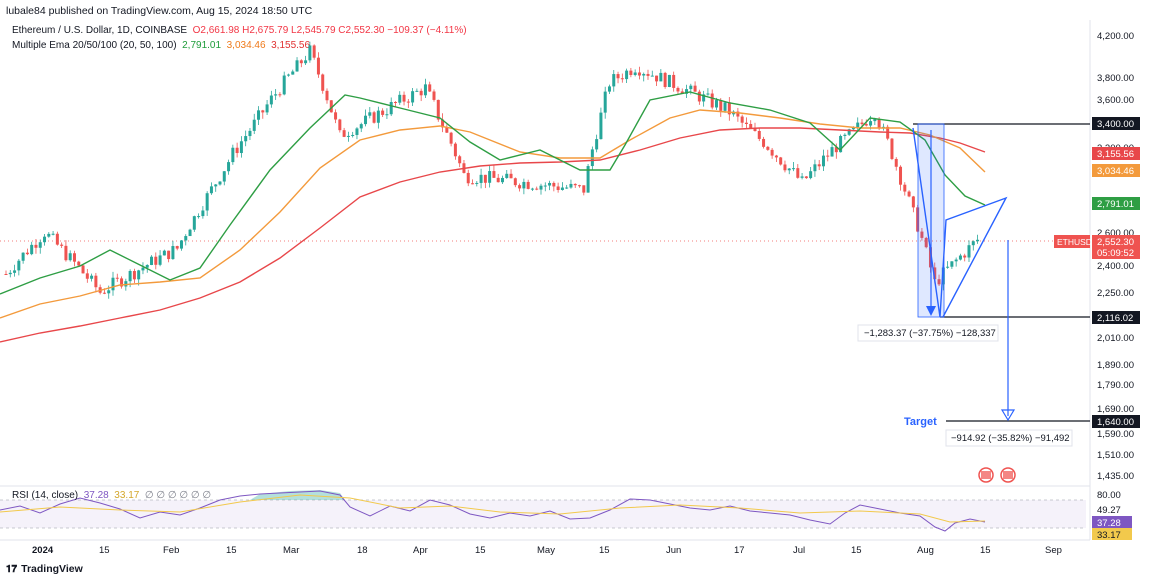 This screenshot has width=1150, height=581. What do you see at coordinates (1008, 415) in the screenshot?
I see `target-arrow-head` at bounding box center [1008, 415].